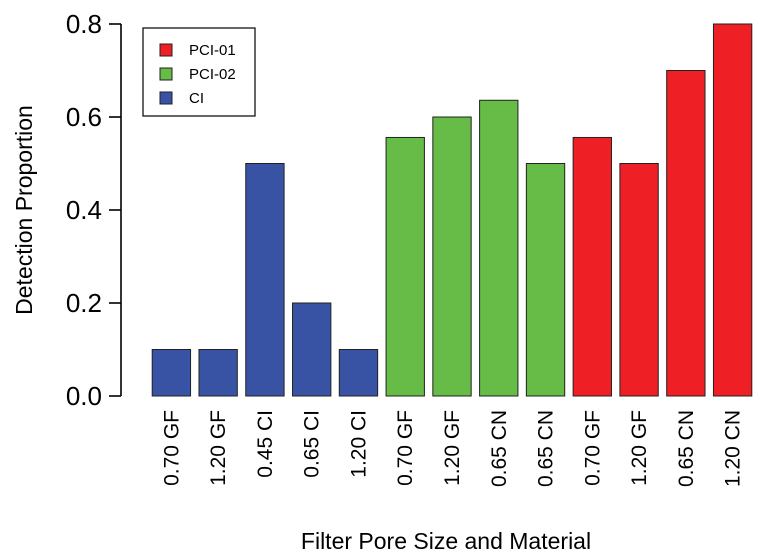 The height and width of the screenshot is (556, 772). I want to click on x-axis-title: Filter Pore Size and Material, so click(446, 541).